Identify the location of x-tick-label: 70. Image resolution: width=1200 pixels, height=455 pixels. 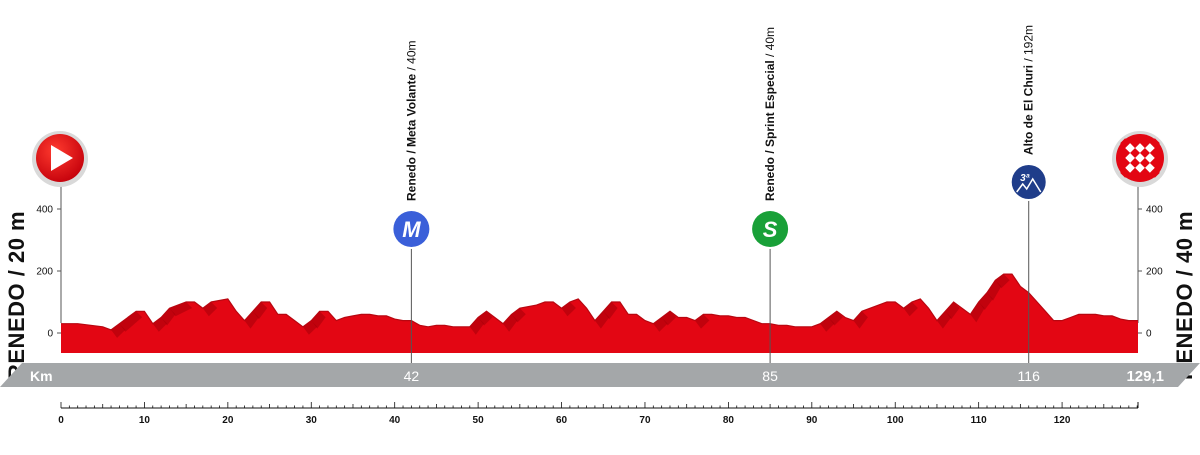
(645, 420).